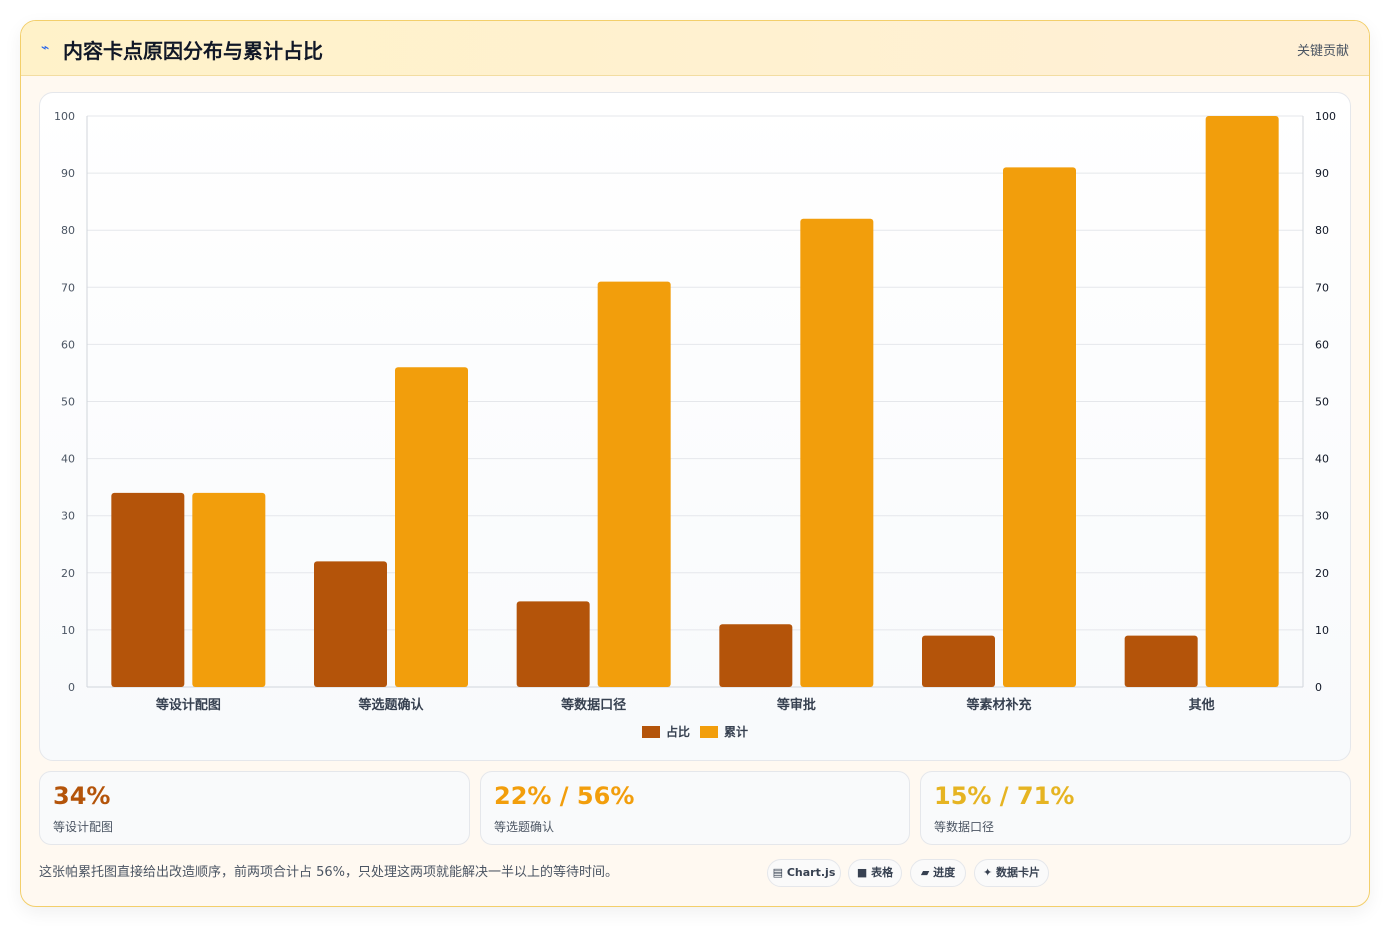 The image size is (1390, 927). I want to click on stat-value: 15% / 71%, so click(1004, 796).